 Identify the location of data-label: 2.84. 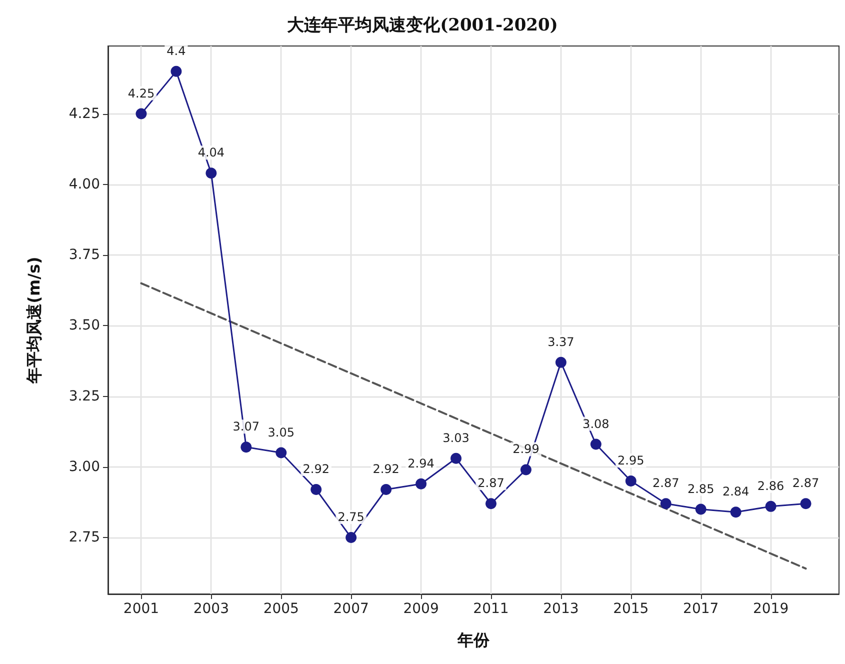
(736, 491).